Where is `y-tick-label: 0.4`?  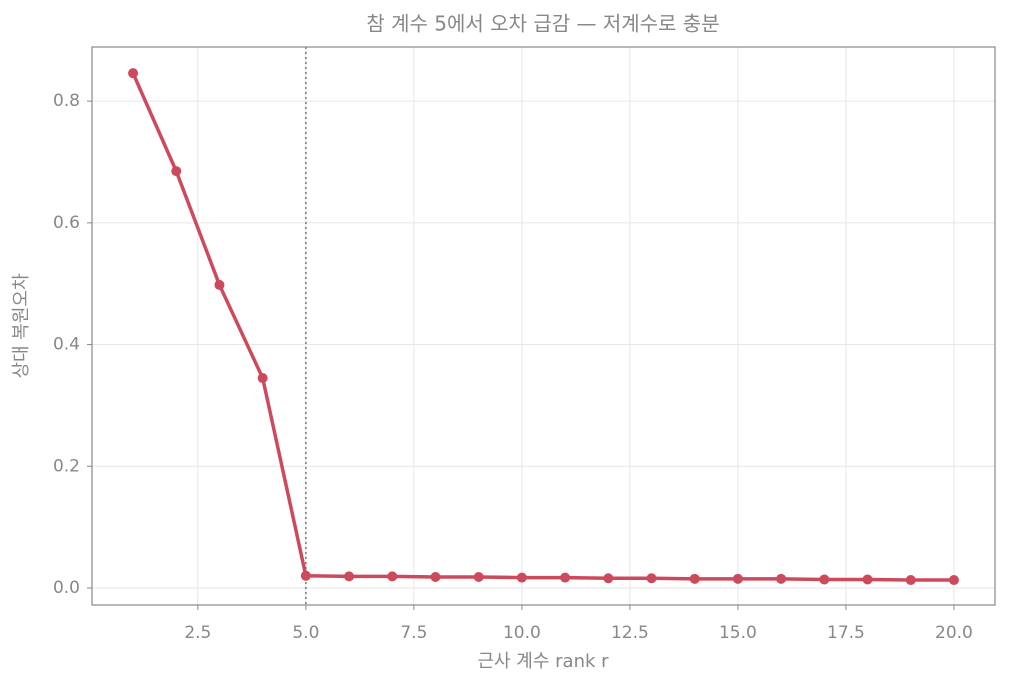 y-tick-label: 0.4 is located at coordinates (66, 345).